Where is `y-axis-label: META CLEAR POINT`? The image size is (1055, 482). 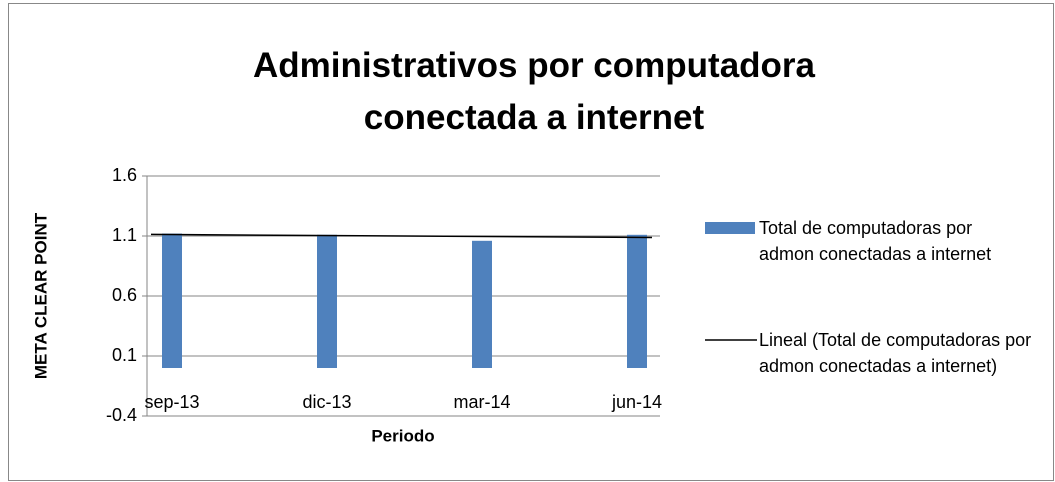
y-axis-label: META CLEAR POINT is located at coordinates (40, 295).